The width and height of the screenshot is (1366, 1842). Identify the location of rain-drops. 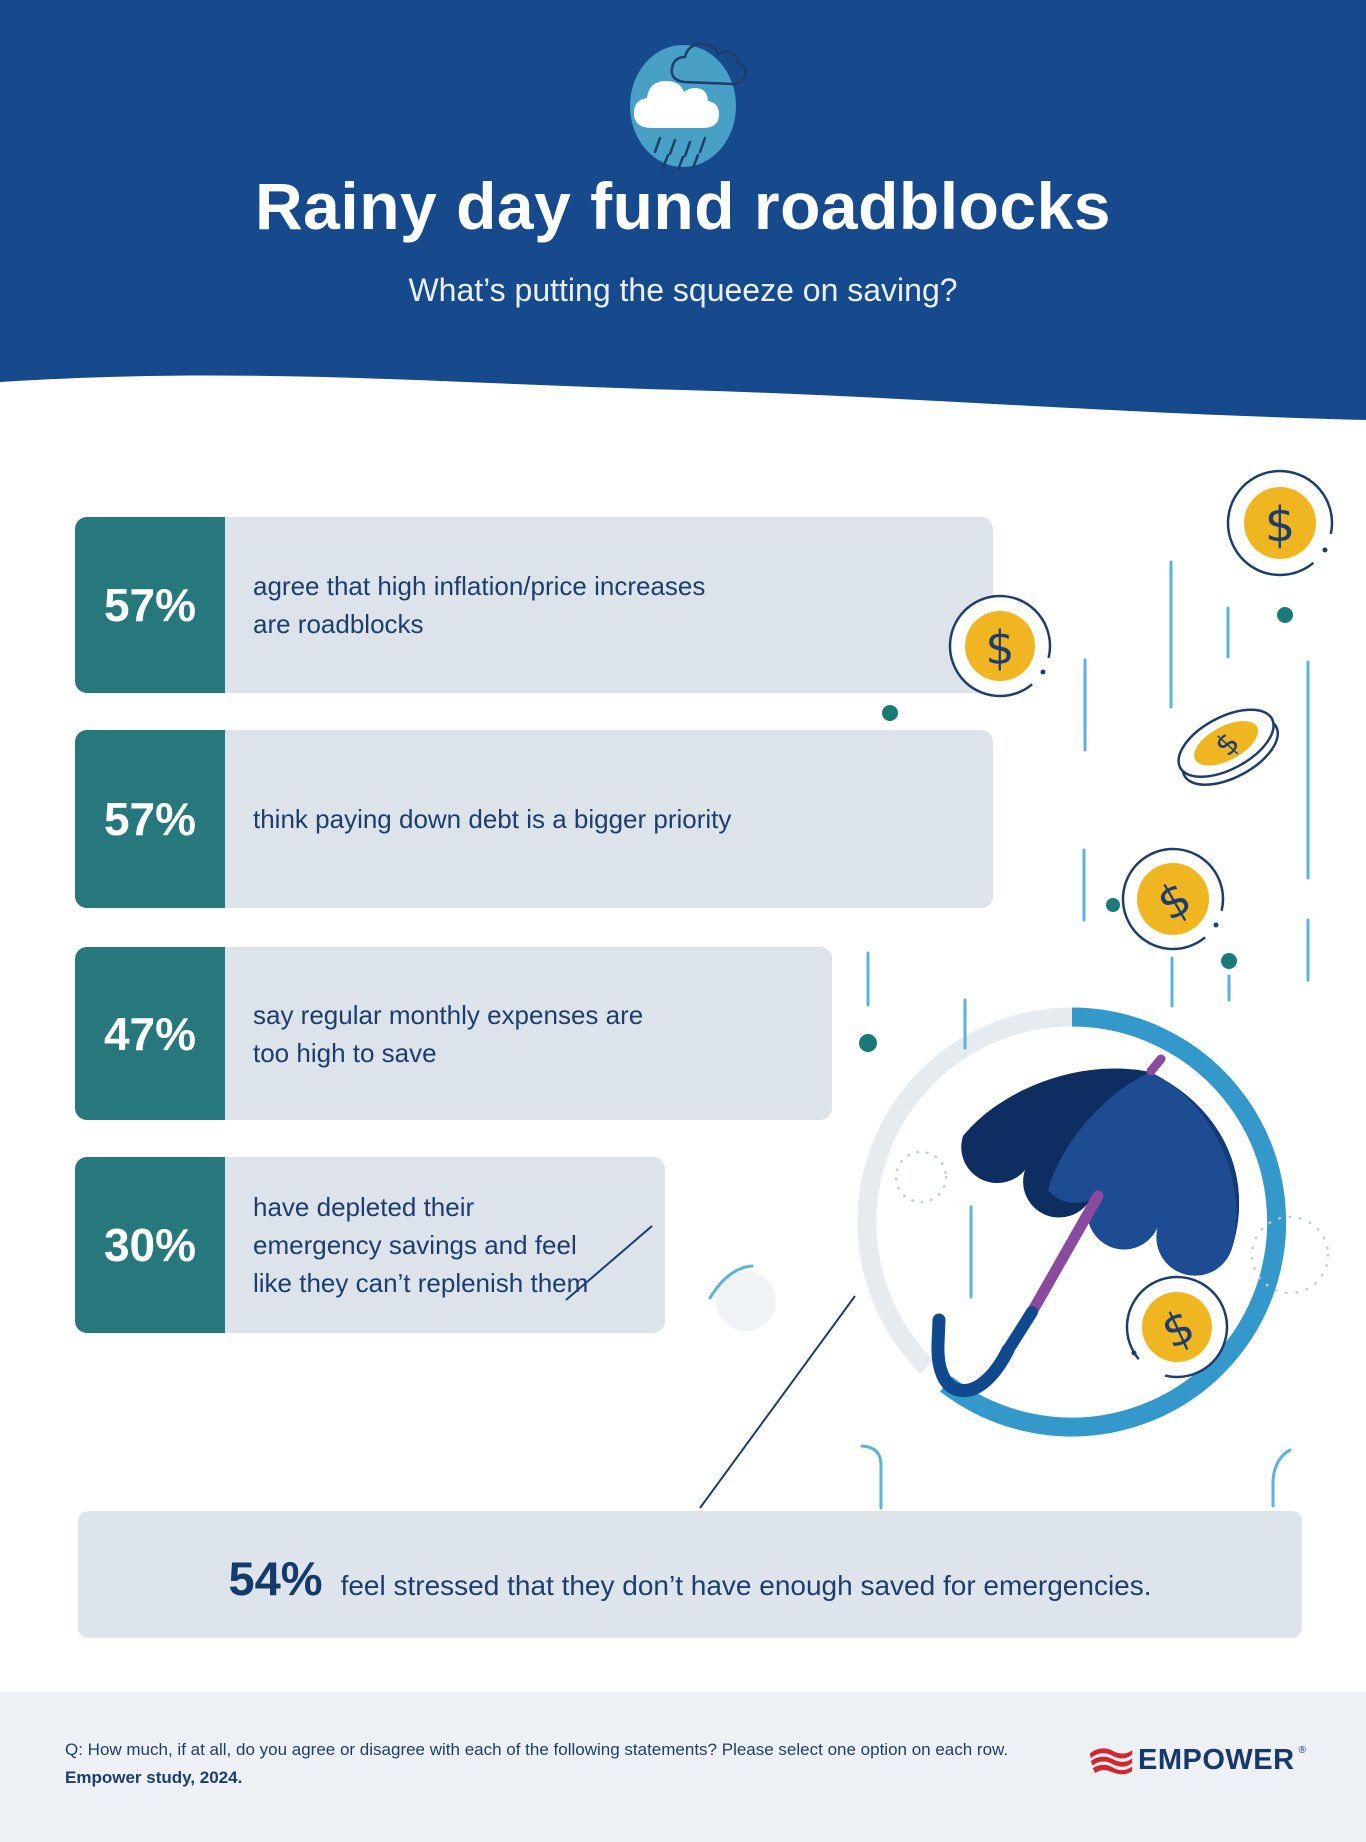
(680, 154).